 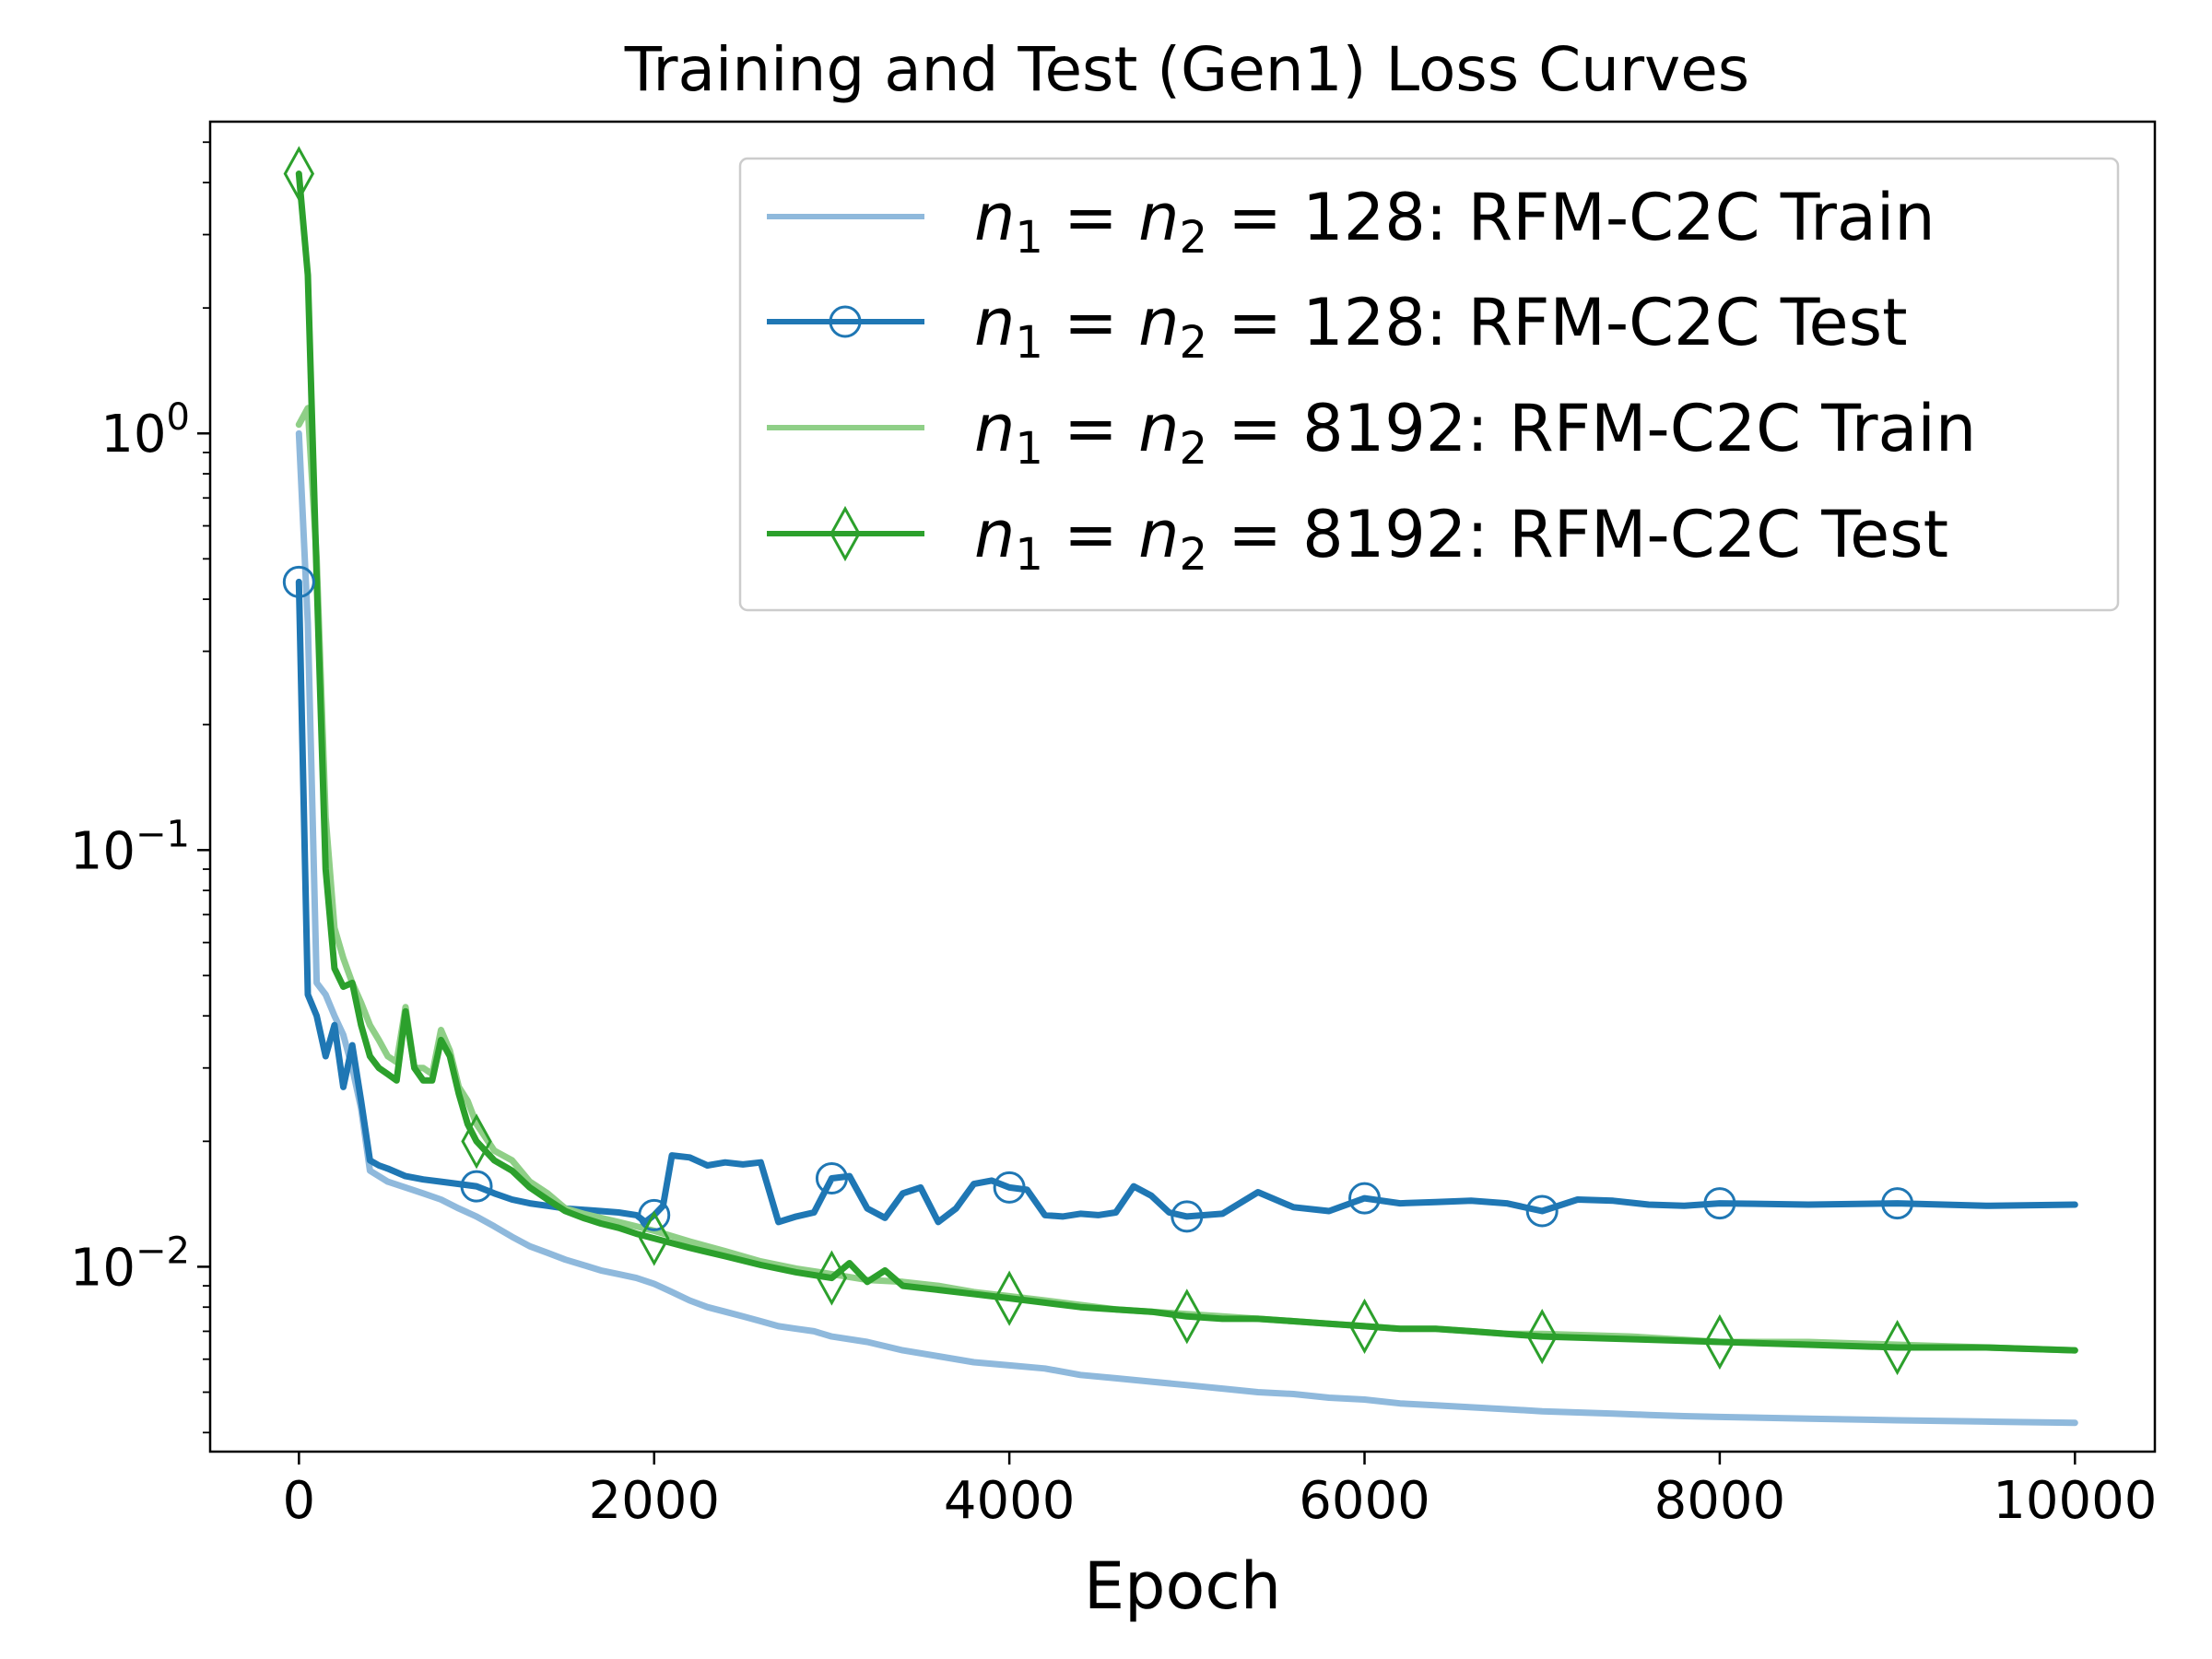 I want to click on x-axis-title: Epoch, so click(x=1182, y=1586).